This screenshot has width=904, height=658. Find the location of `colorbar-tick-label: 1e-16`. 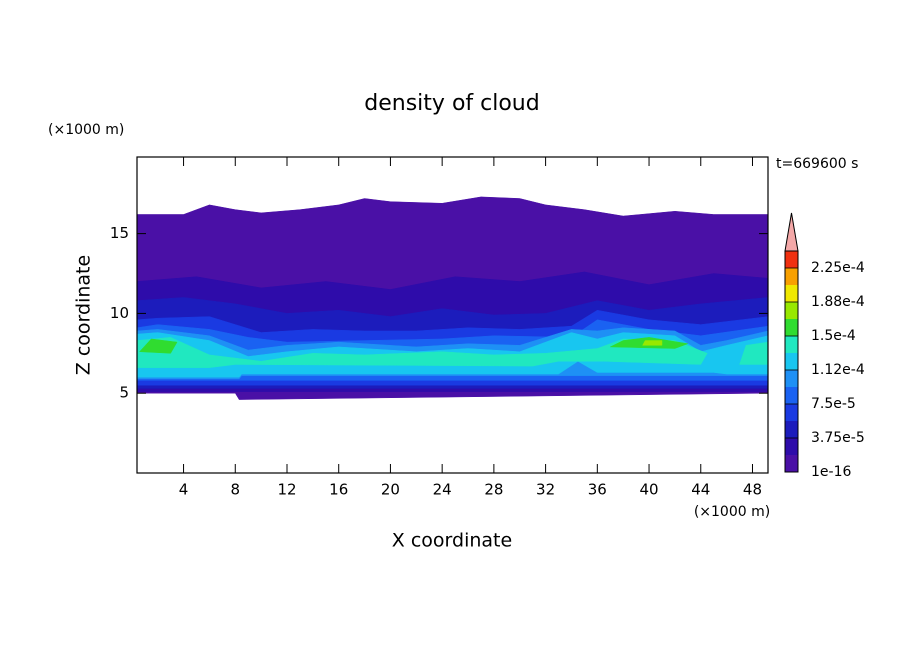

colorbar-tick-label: 1e-16 is located at coordinates (831, 472).